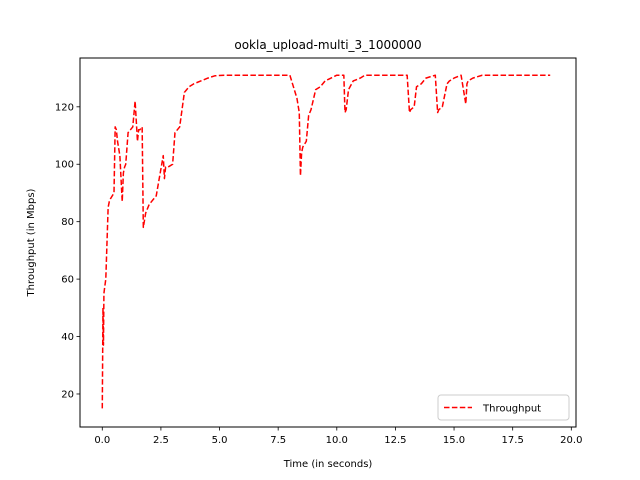  What do you see at coordinates (327, 45) in the screenshot?
I see `chart-title: ookla_upload-multi_3_1000000` at bounding box center [327, 45].